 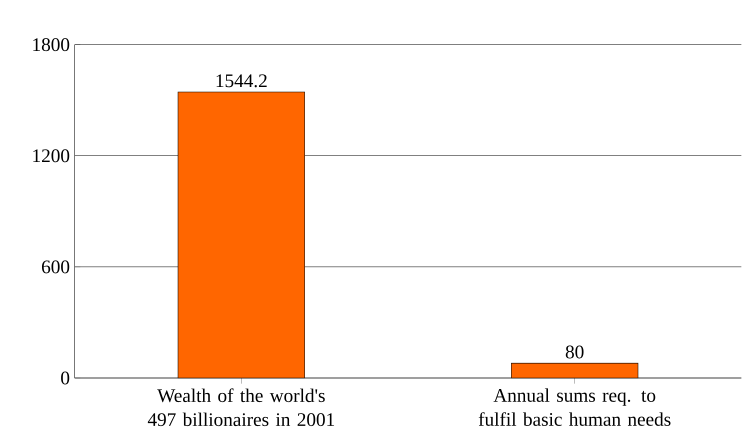 I want to click on y-tick-label: 1800, so click(x=51, y=45).